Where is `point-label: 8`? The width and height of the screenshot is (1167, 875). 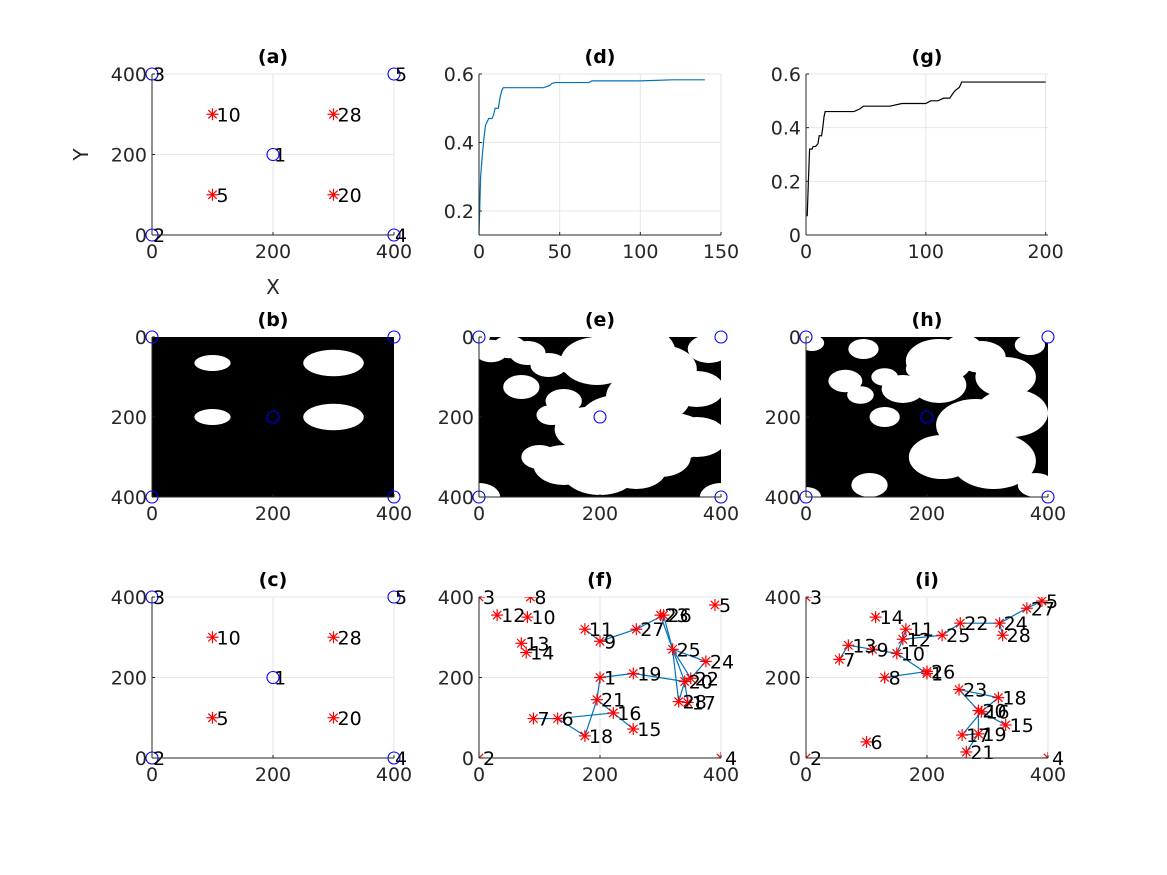
point-label: 8 is located at coordinates (540, 598).